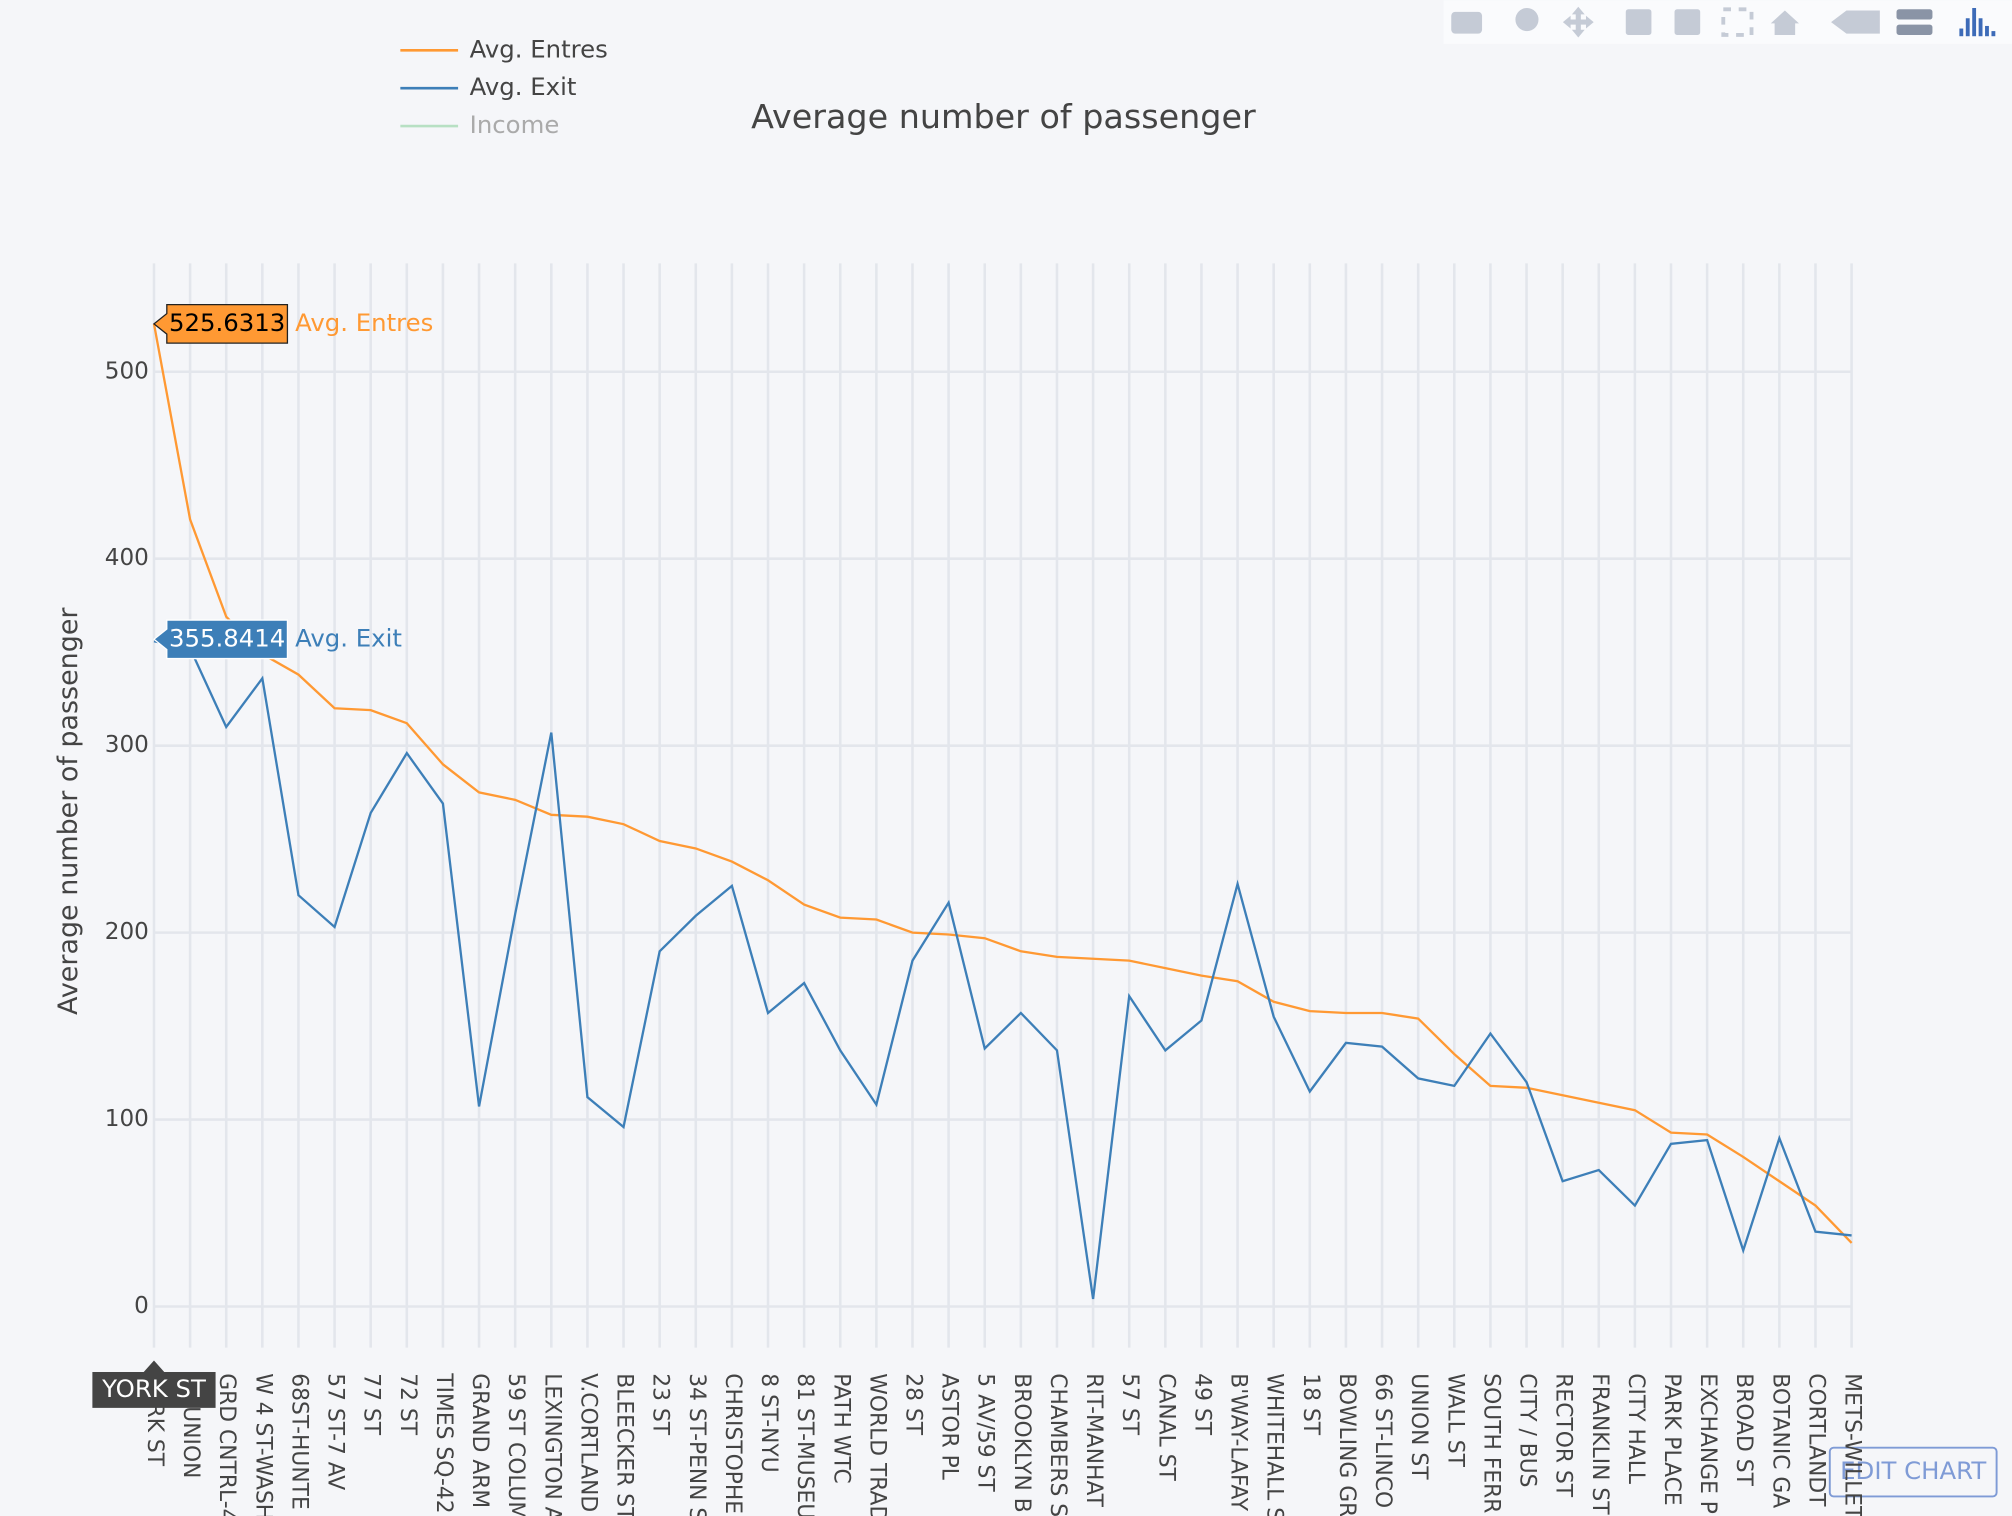  Describe the element at coordinates (1743, 1429) in the screenshot. I see `x-tick-label: BROAD ST` at that location.